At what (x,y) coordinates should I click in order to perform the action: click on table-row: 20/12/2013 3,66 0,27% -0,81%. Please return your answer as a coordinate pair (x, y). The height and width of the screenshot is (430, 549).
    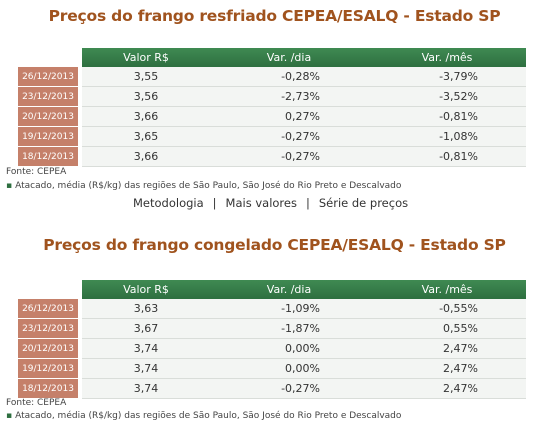
    Looking at the image, I should click on (272, 117).